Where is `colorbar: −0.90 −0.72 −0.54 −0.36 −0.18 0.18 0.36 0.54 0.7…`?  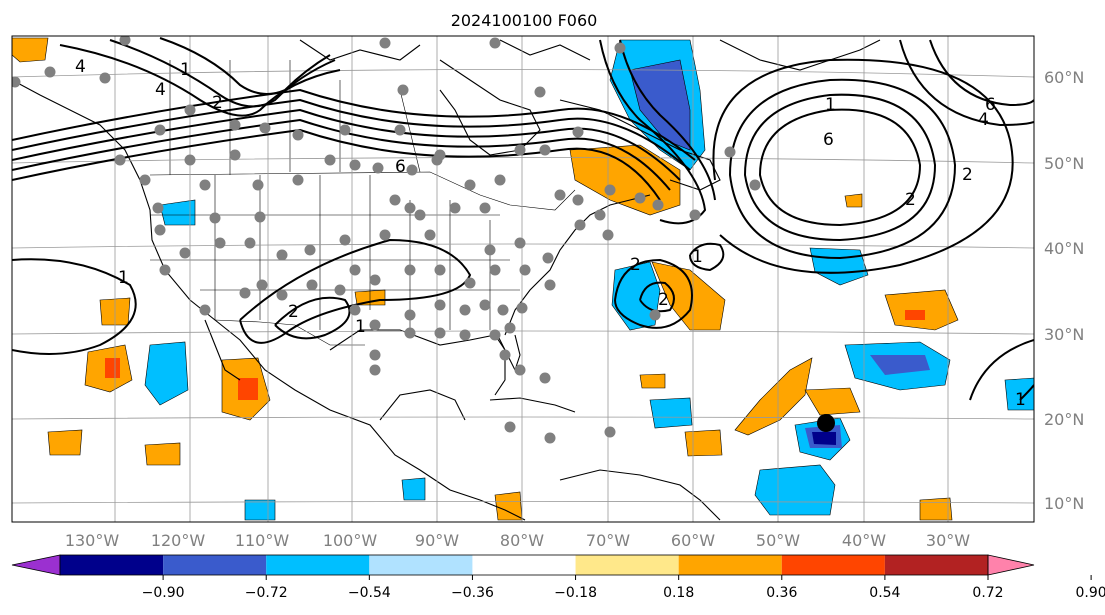
colorbar: −0.90 −0.72 −0.54 −0.36 −0.18 0.18 0.36 0.54 0.7… is located at coordinates (558, 577).